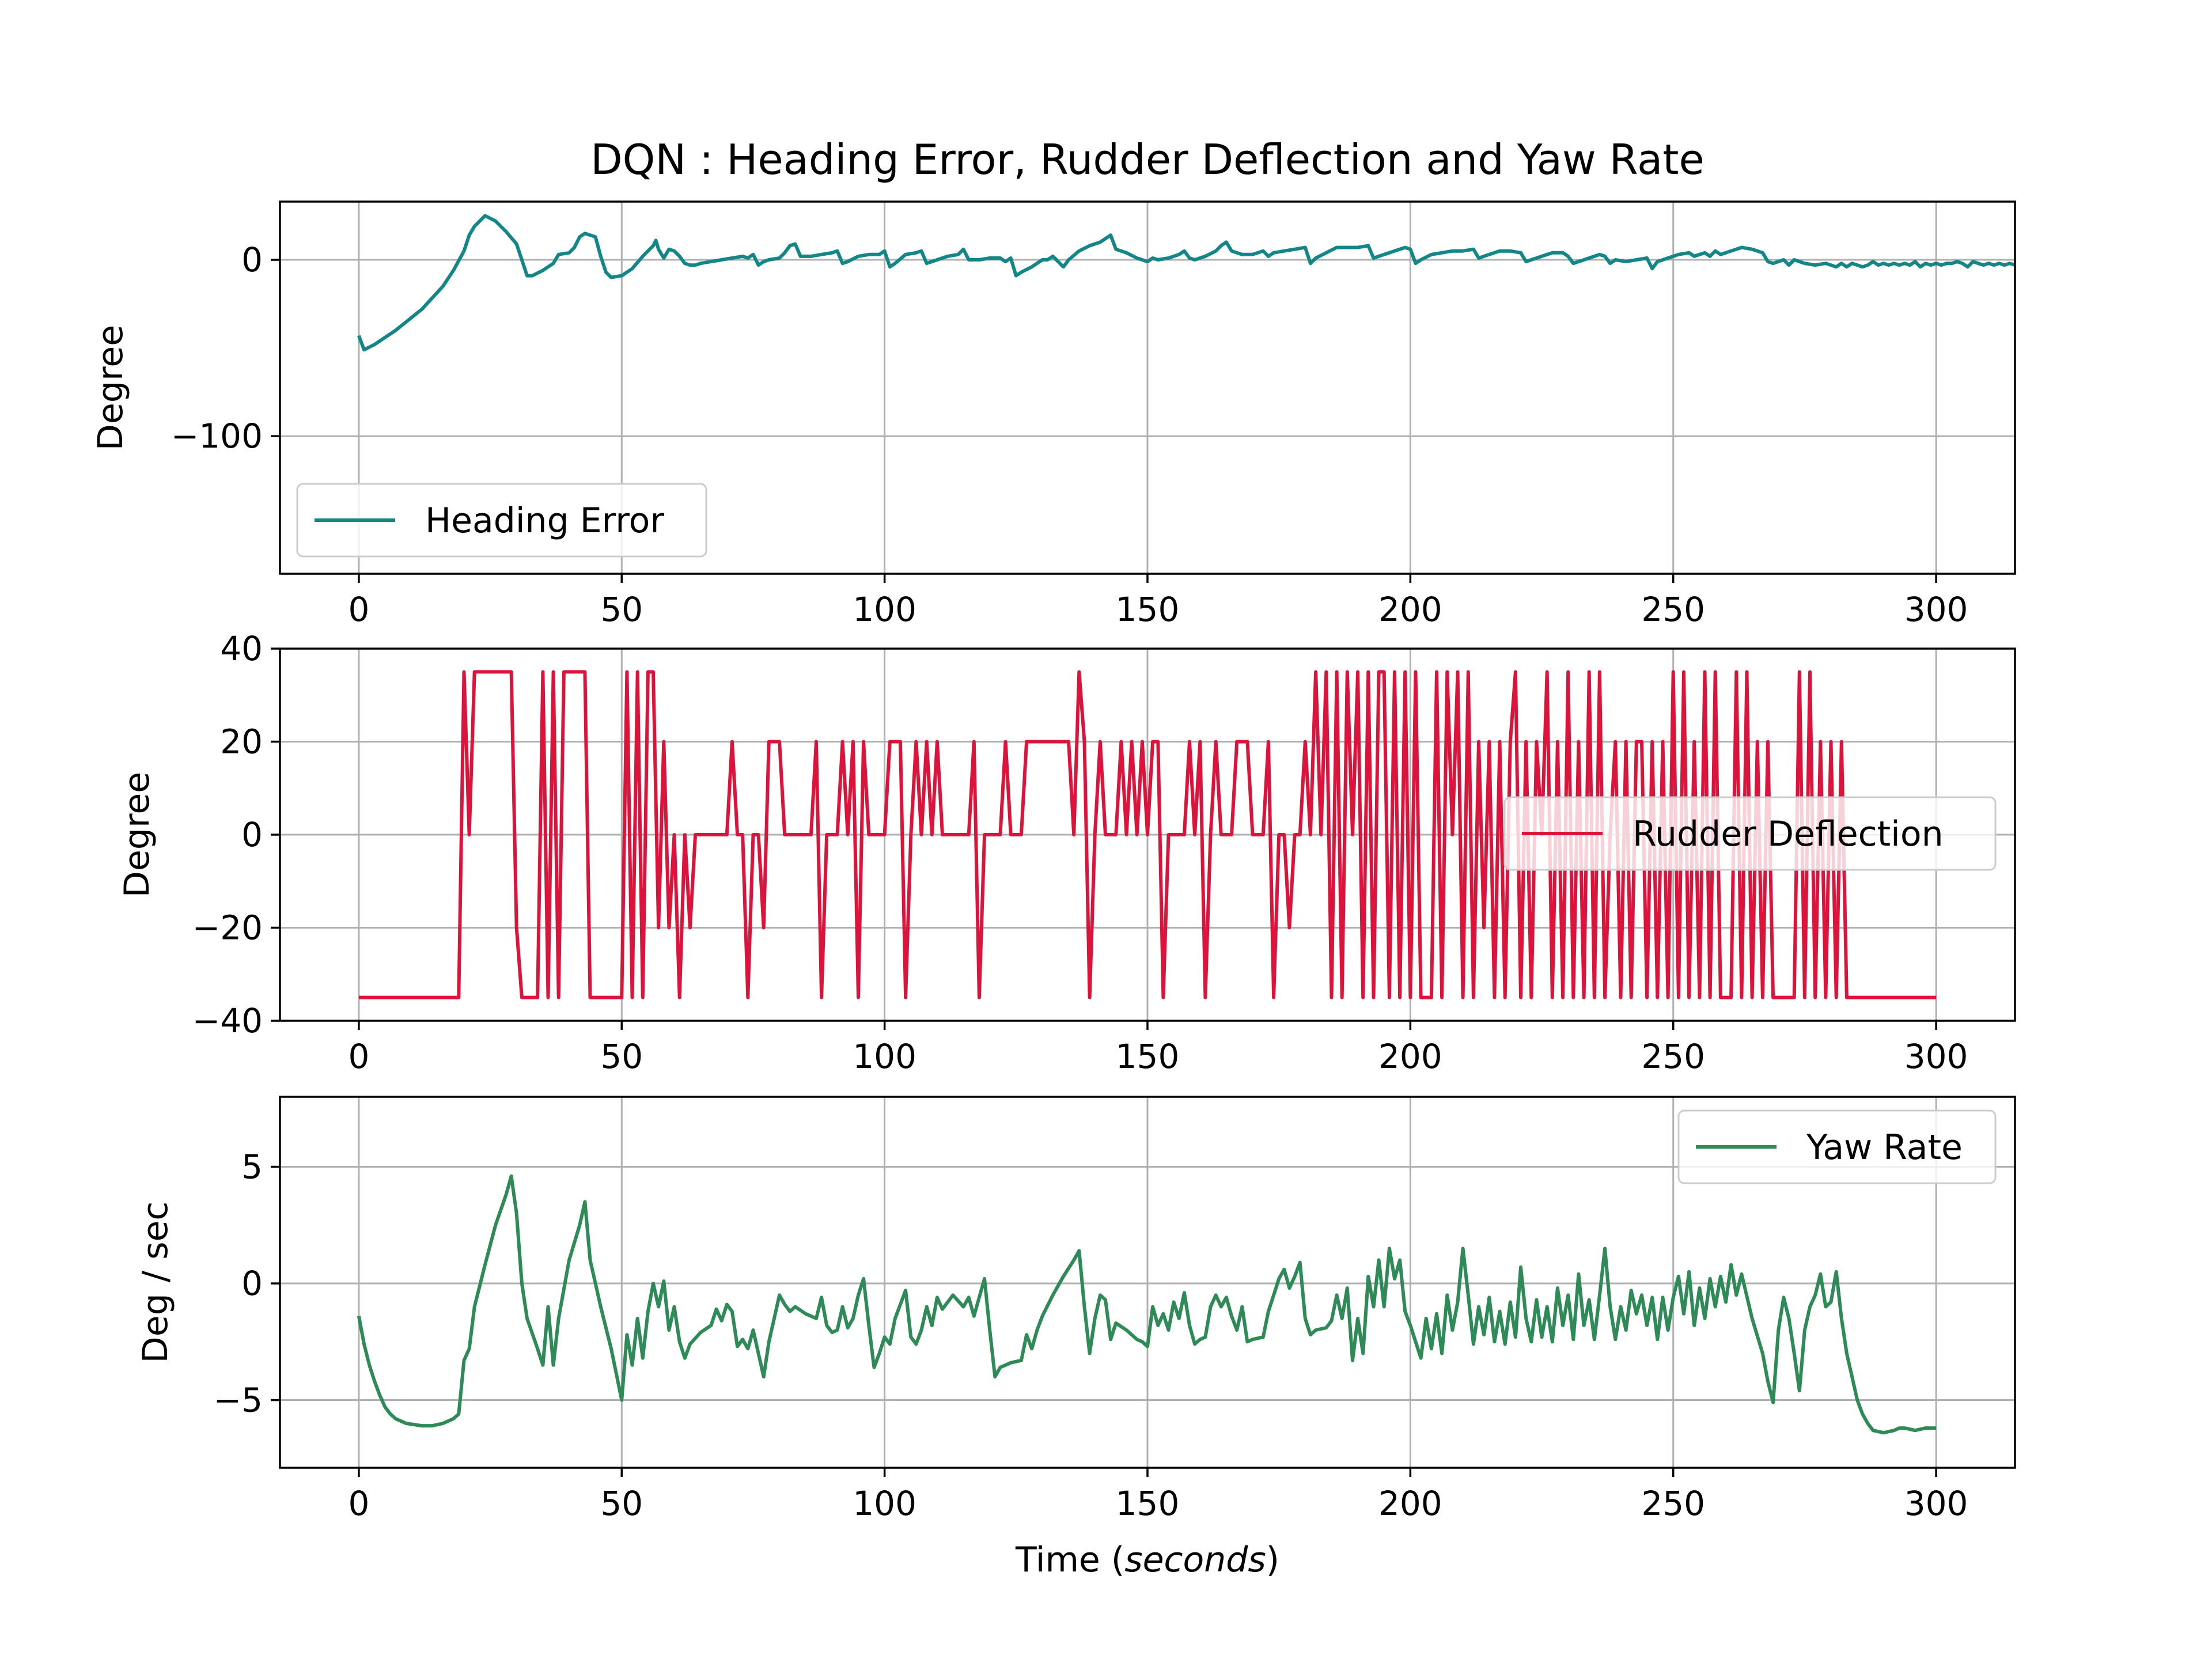 The height and width of the screenshot is (1659, 2212). I want to click on y-tick-label: −40, so click(227, 1020).